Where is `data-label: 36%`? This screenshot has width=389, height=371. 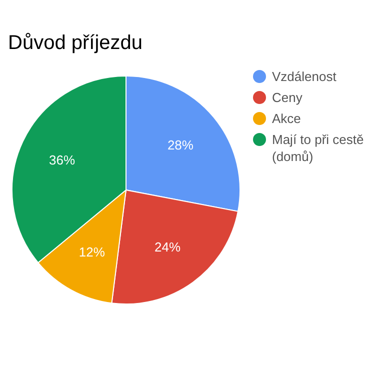 data-label: 36% is located at coordinates (62, 160).